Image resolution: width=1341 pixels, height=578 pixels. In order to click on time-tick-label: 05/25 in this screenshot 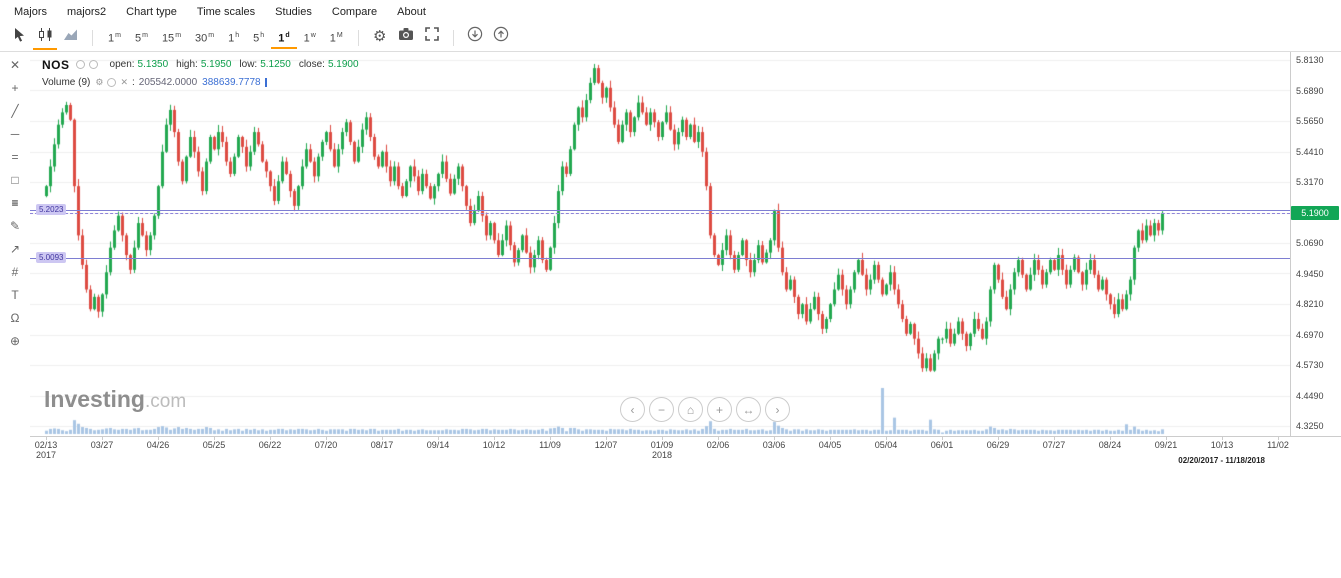, I will do `click(214, 445)`.